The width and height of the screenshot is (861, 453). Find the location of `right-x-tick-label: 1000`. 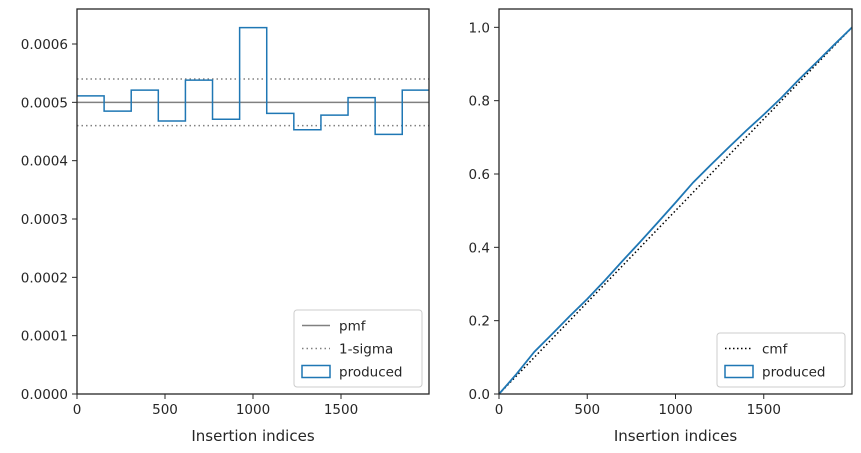

right-x-tick-label: 1000 is located at coordinates (675, 410).